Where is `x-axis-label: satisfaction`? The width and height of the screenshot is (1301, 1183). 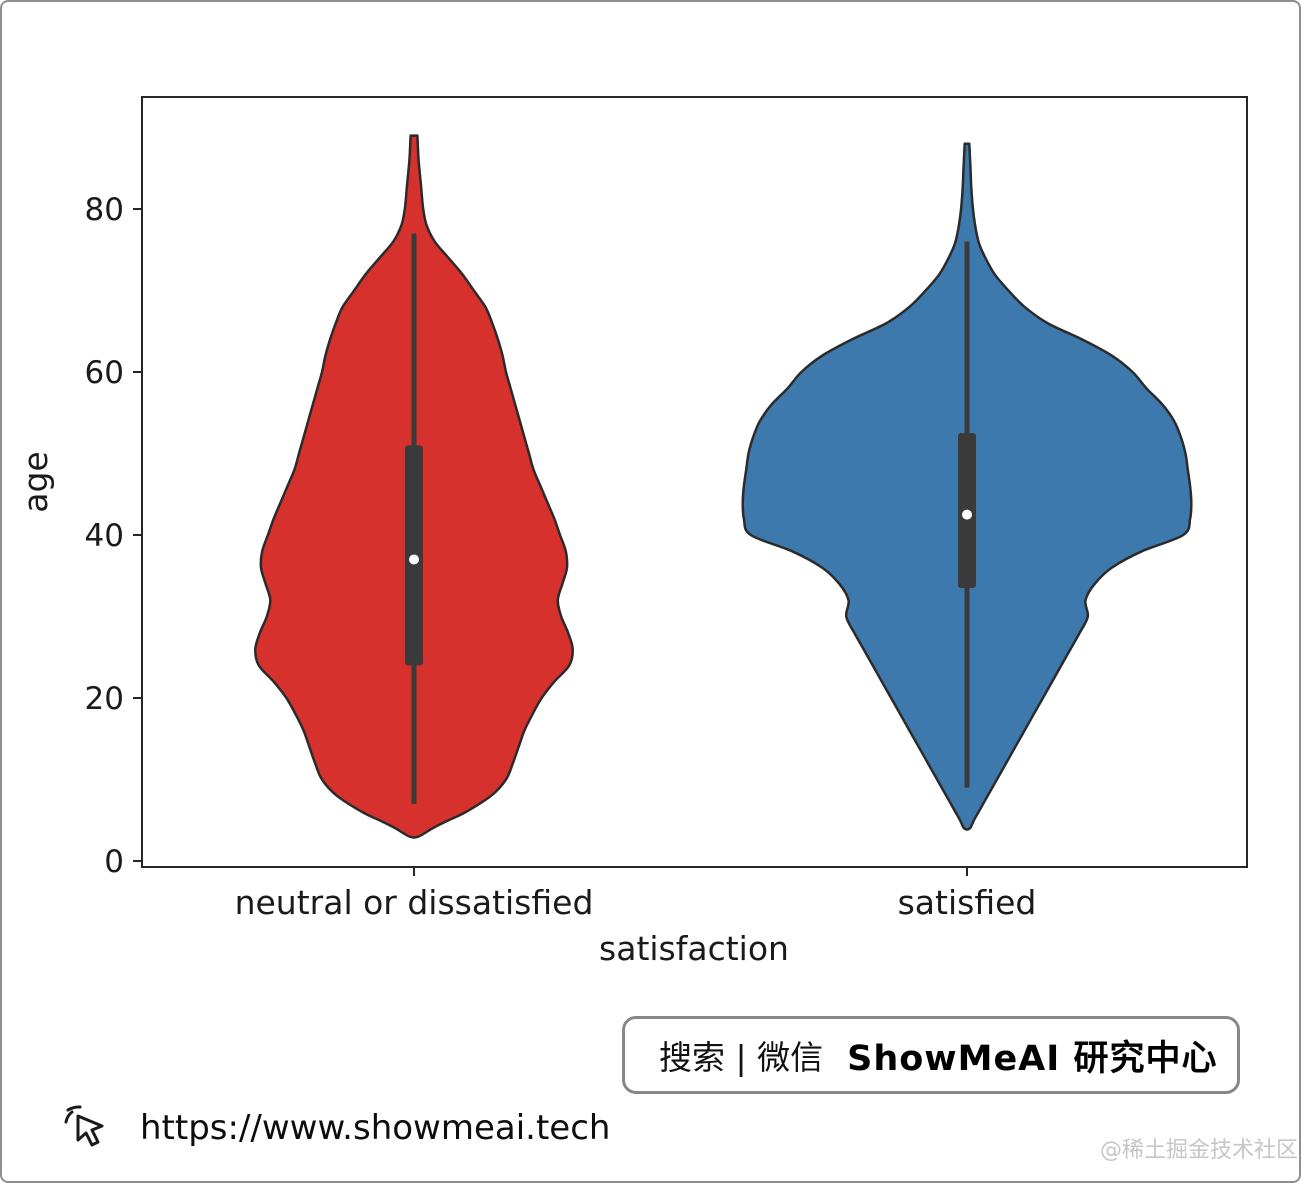 x-axis-label: satisfaction is located at coordinates (694, 948).